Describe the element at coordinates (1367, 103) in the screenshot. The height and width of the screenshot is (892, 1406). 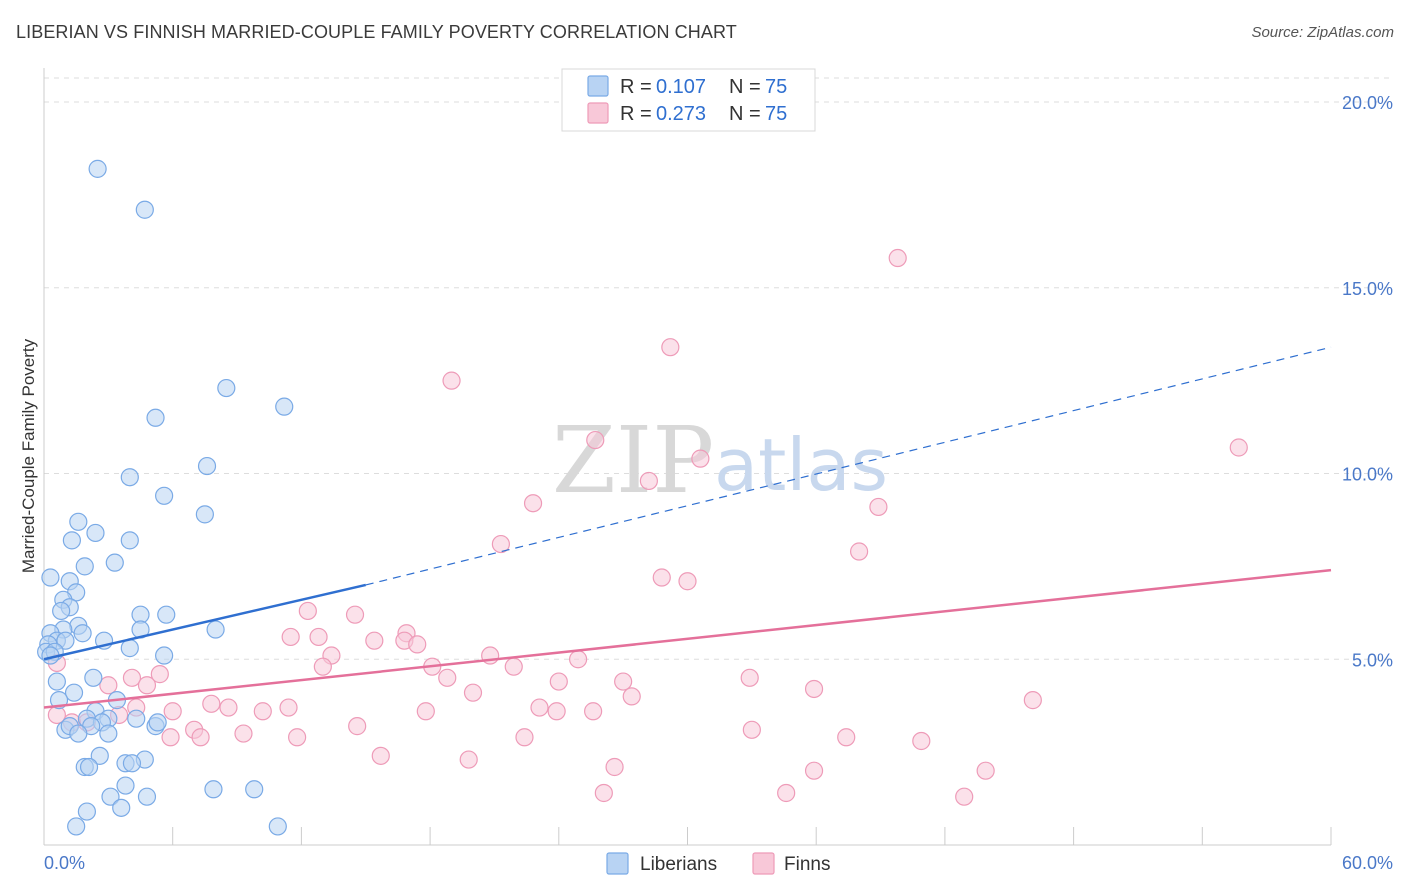
I see `y-tick-label: 20.0%` at that location.